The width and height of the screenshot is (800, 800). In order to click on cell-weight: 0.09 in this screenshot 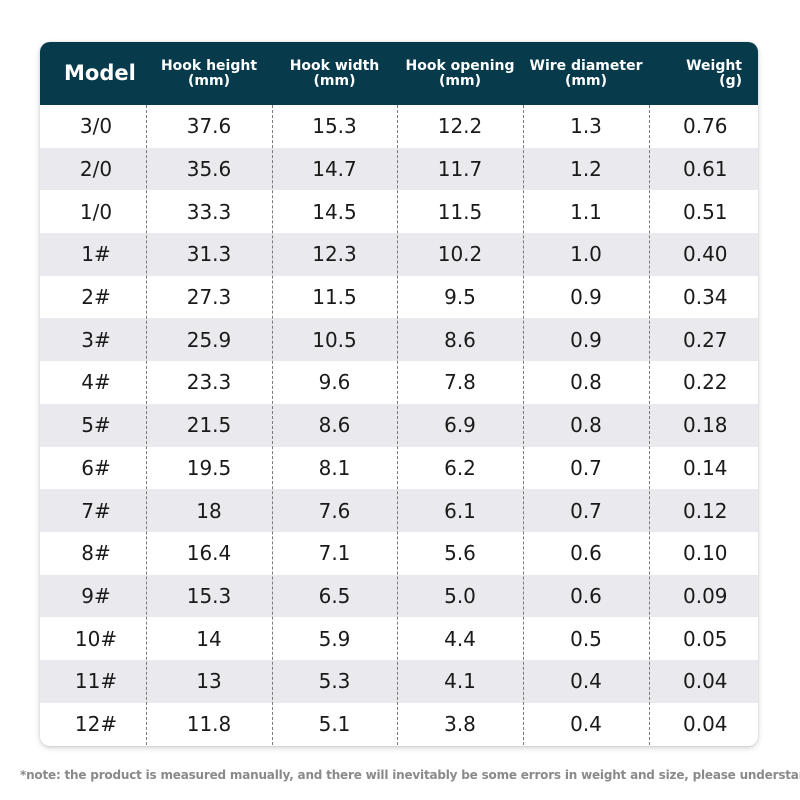, I will do `click(705, 595)`.